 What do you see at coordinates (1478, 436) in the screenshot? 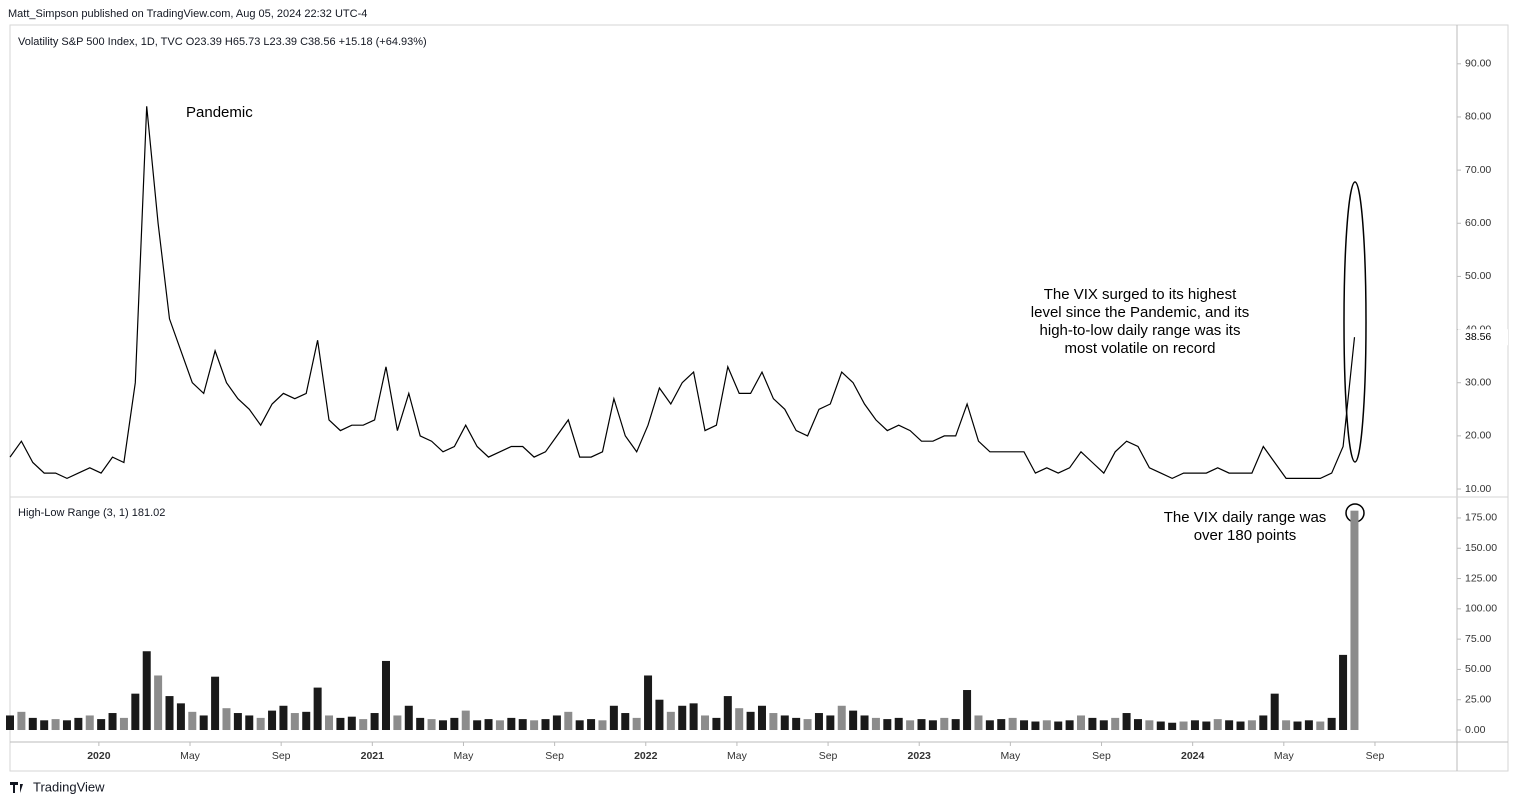
I see `y-tick-label: 20.00` at bounding box center [1478, 436].